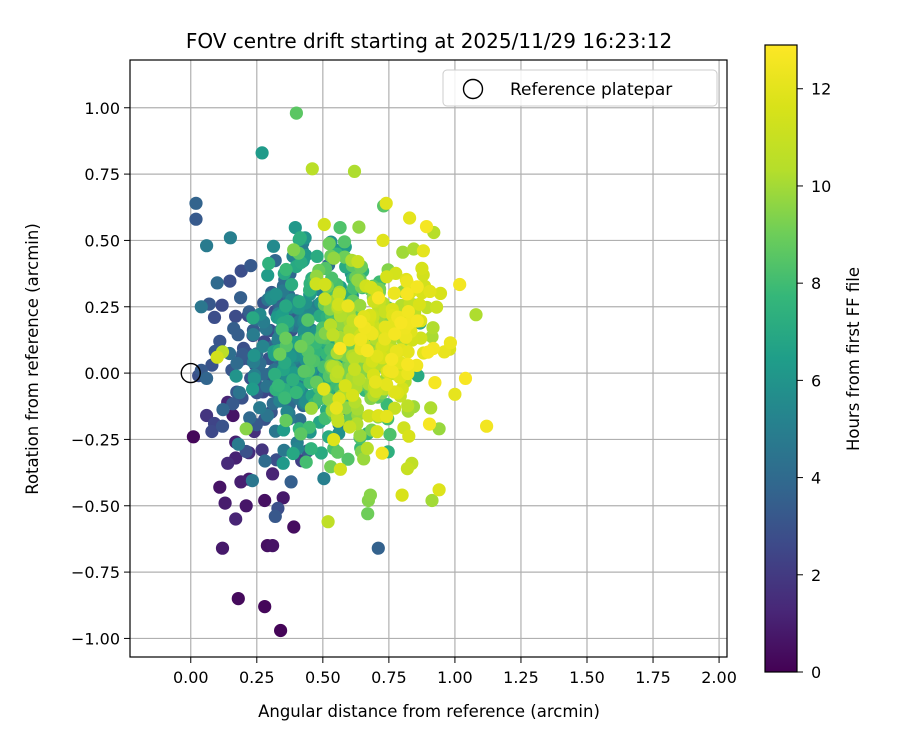  What do you see at coordinates (455, 677) in the screenshot?
I see `x-tick-label: 1.00` at bounding box center [455, 677].